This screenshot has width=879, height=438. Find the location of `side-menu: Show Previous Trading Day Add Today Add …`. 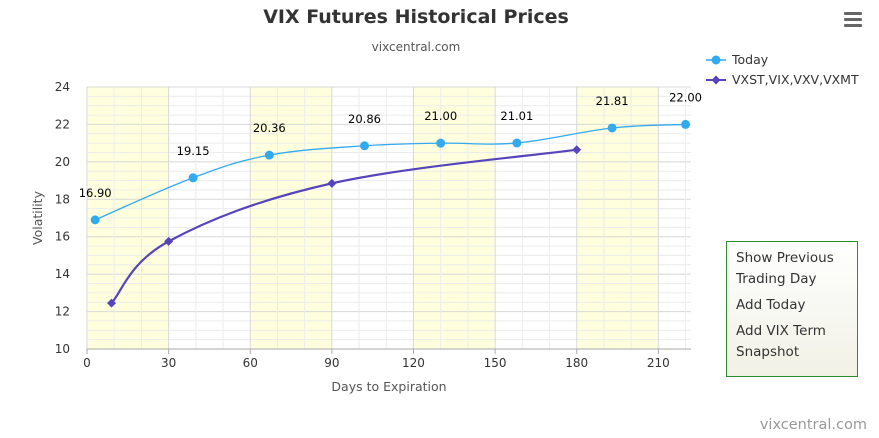

side-menu: Show Previous Trading Day Add Today Add … is located at coordinates (792, 309).